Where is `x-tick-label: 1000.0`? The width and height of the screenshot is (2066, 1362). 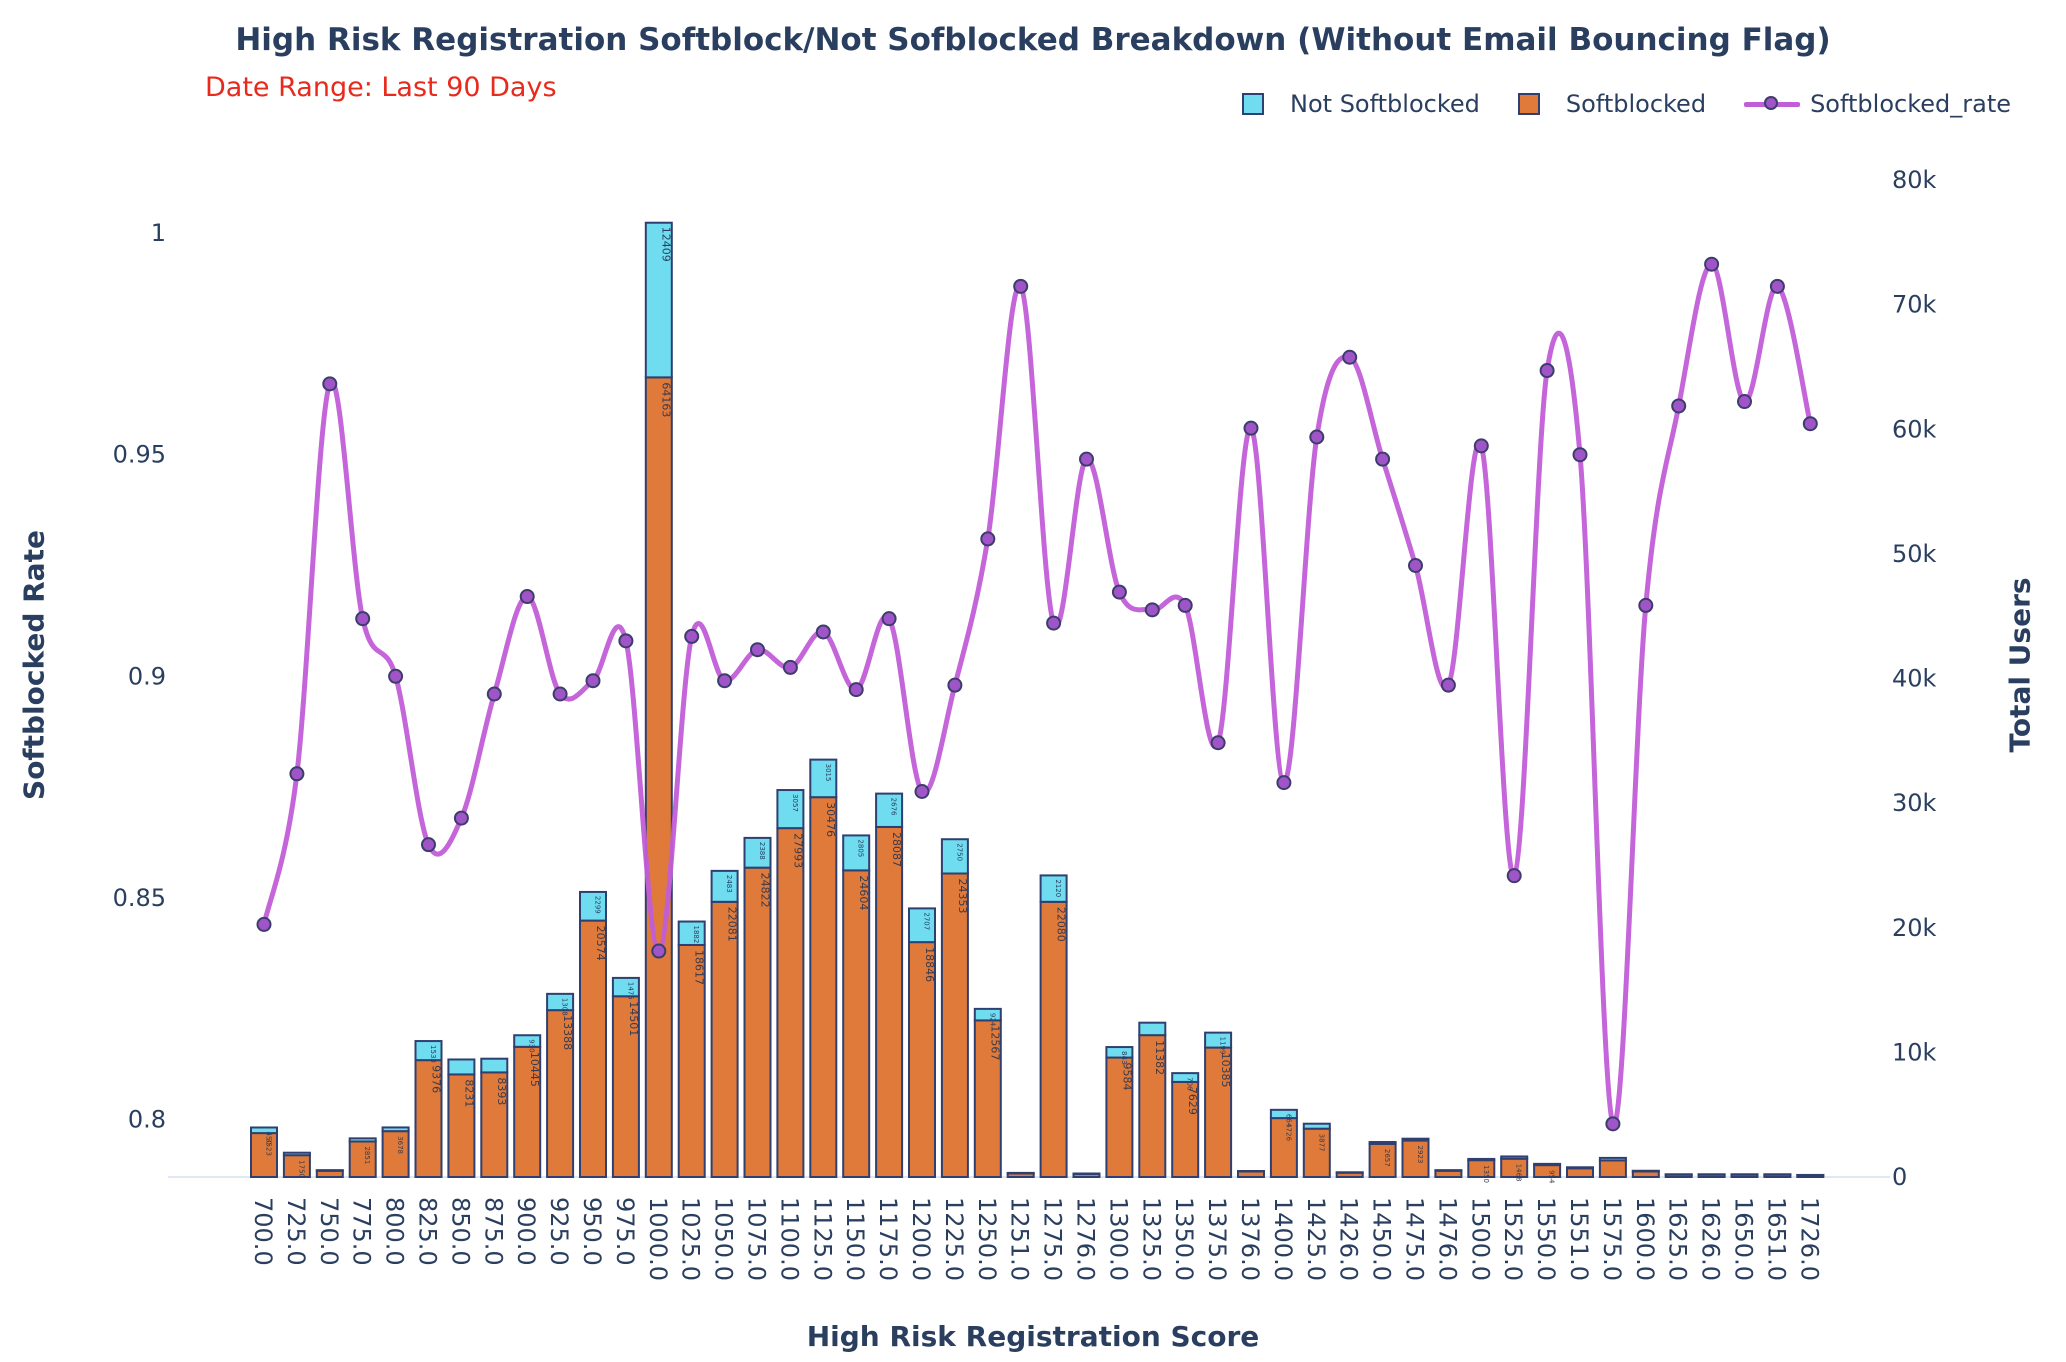 x-tick-label: 1000.0 is located at coordinates (658, 1239).